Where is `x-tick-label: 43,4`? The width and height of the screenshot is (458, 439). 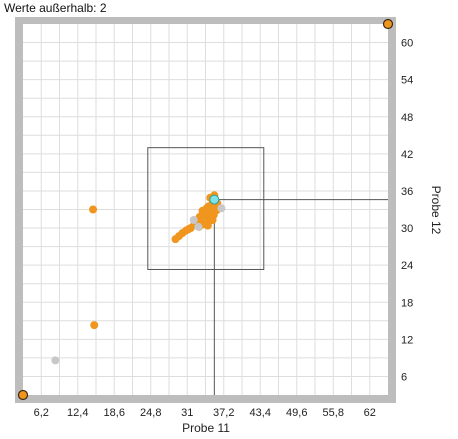
x-tick-label: 43,4 is located at coordinates (260, 413).